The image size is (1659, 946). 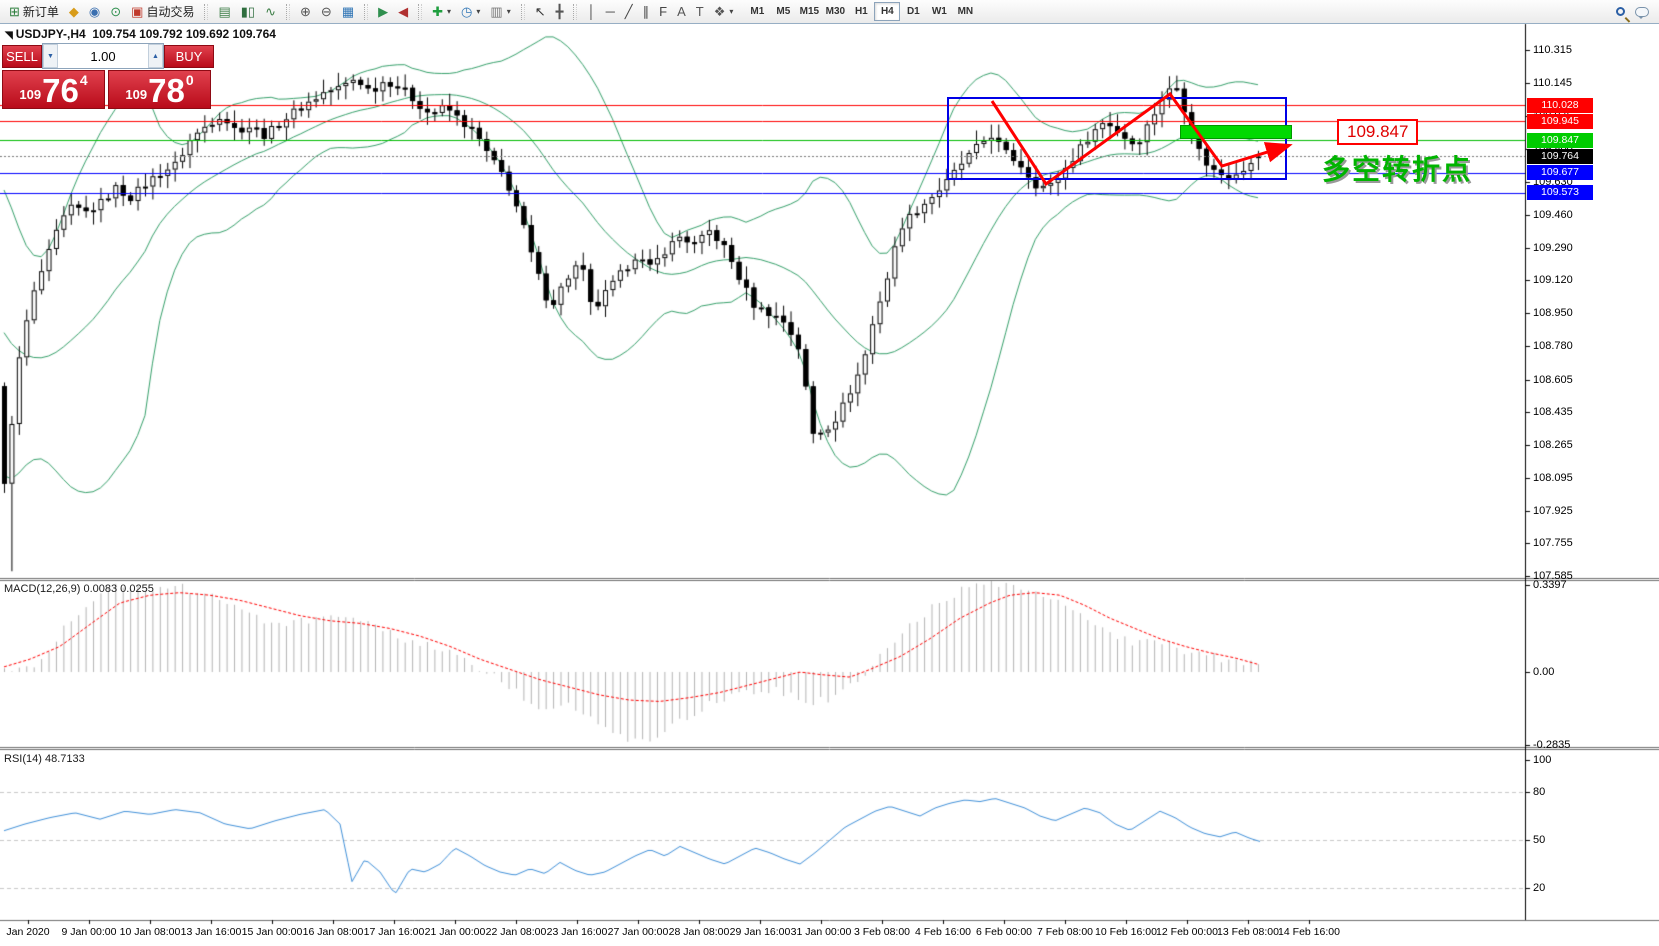 I want to click on candlestick-mode-button: ▮▯, so click(x=248, y=12).